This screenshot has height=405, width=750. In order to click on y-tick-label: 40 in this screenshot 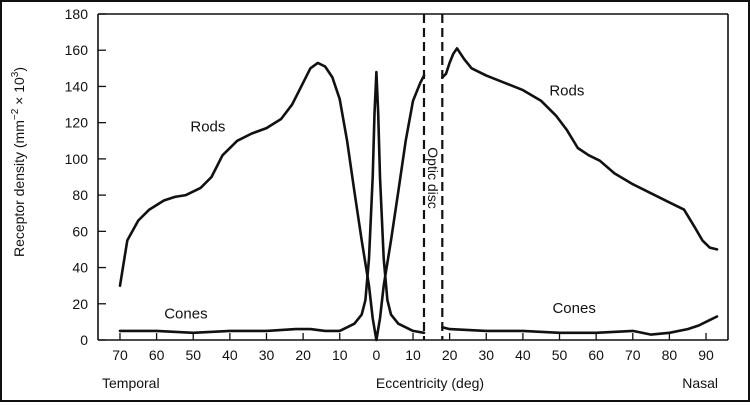, I will do `click(80, 268)`.